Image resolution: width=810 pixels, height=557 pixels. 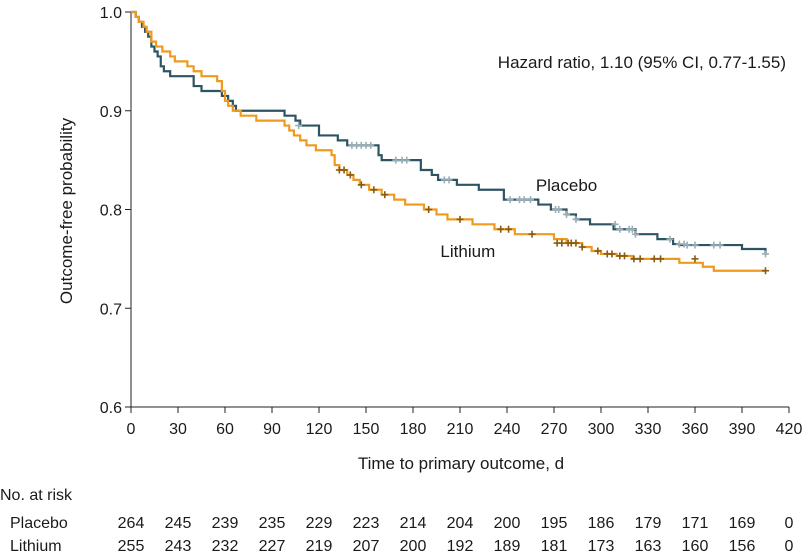 What do you see at coordinates (695, 523) in the screenshot?
I see `risk-count: 171` at bounding box center [695, 523].